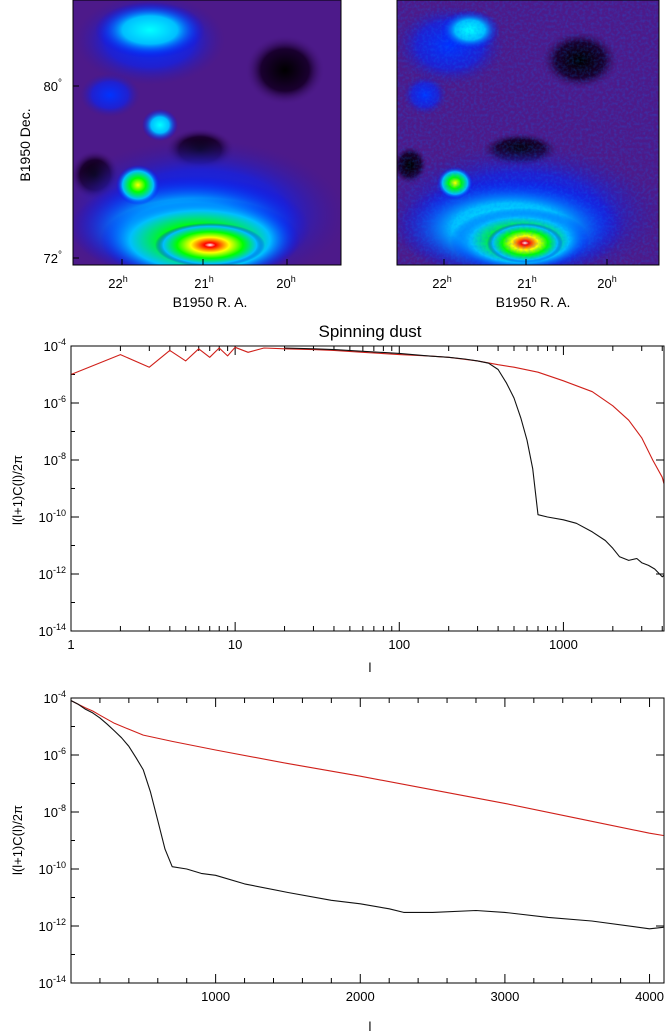  What do you see at coordinates (235, 644) in the screenshot?
I see `x-tick-label: 10` at bounding box center [235, 644].